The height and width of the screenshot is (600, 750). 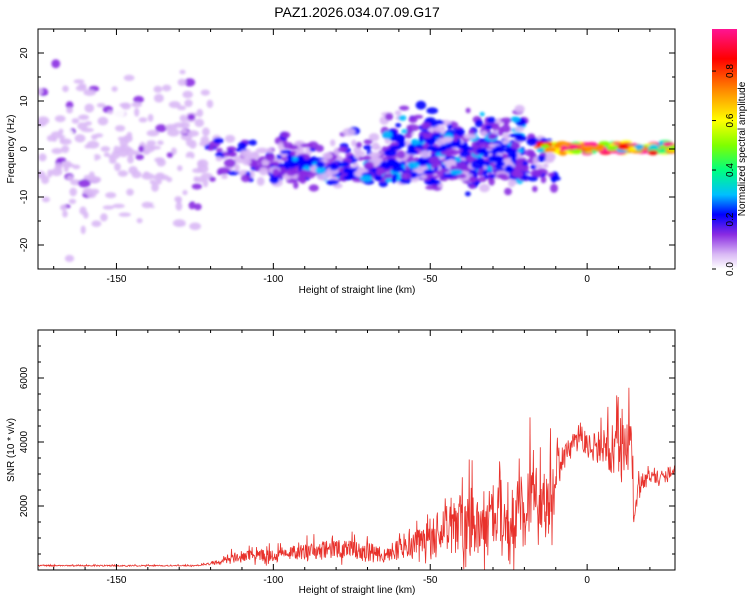 I want to click on colorbar-tick-label: 0.0, so click(x=730, y=269).